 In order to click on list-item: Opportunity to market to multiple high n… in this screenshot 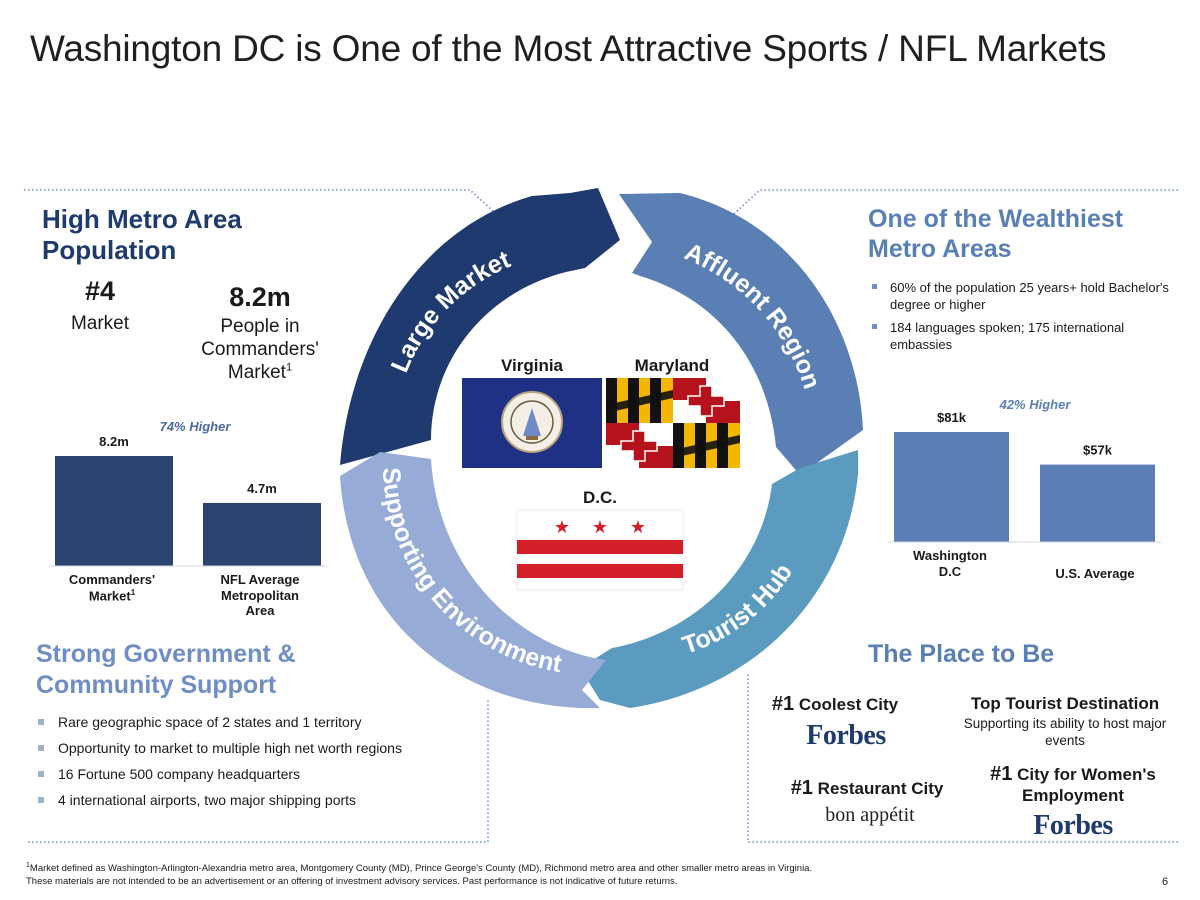, I will do `click(231, 749)`.